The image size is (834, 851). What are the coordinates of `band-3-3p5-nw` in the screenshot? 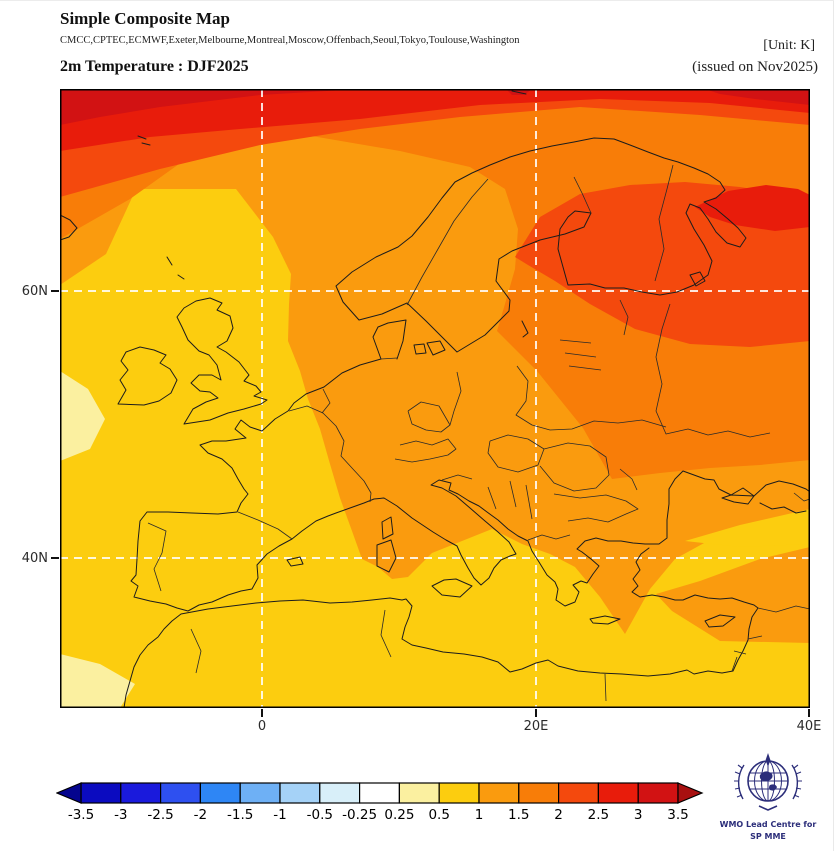 It's located at (210, 107).